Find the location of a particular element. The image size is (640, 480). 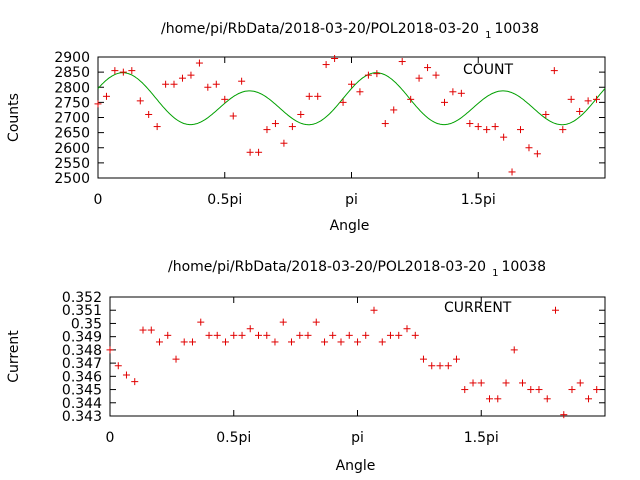

legend-label: COUNT is located at coordinates (488, 70).